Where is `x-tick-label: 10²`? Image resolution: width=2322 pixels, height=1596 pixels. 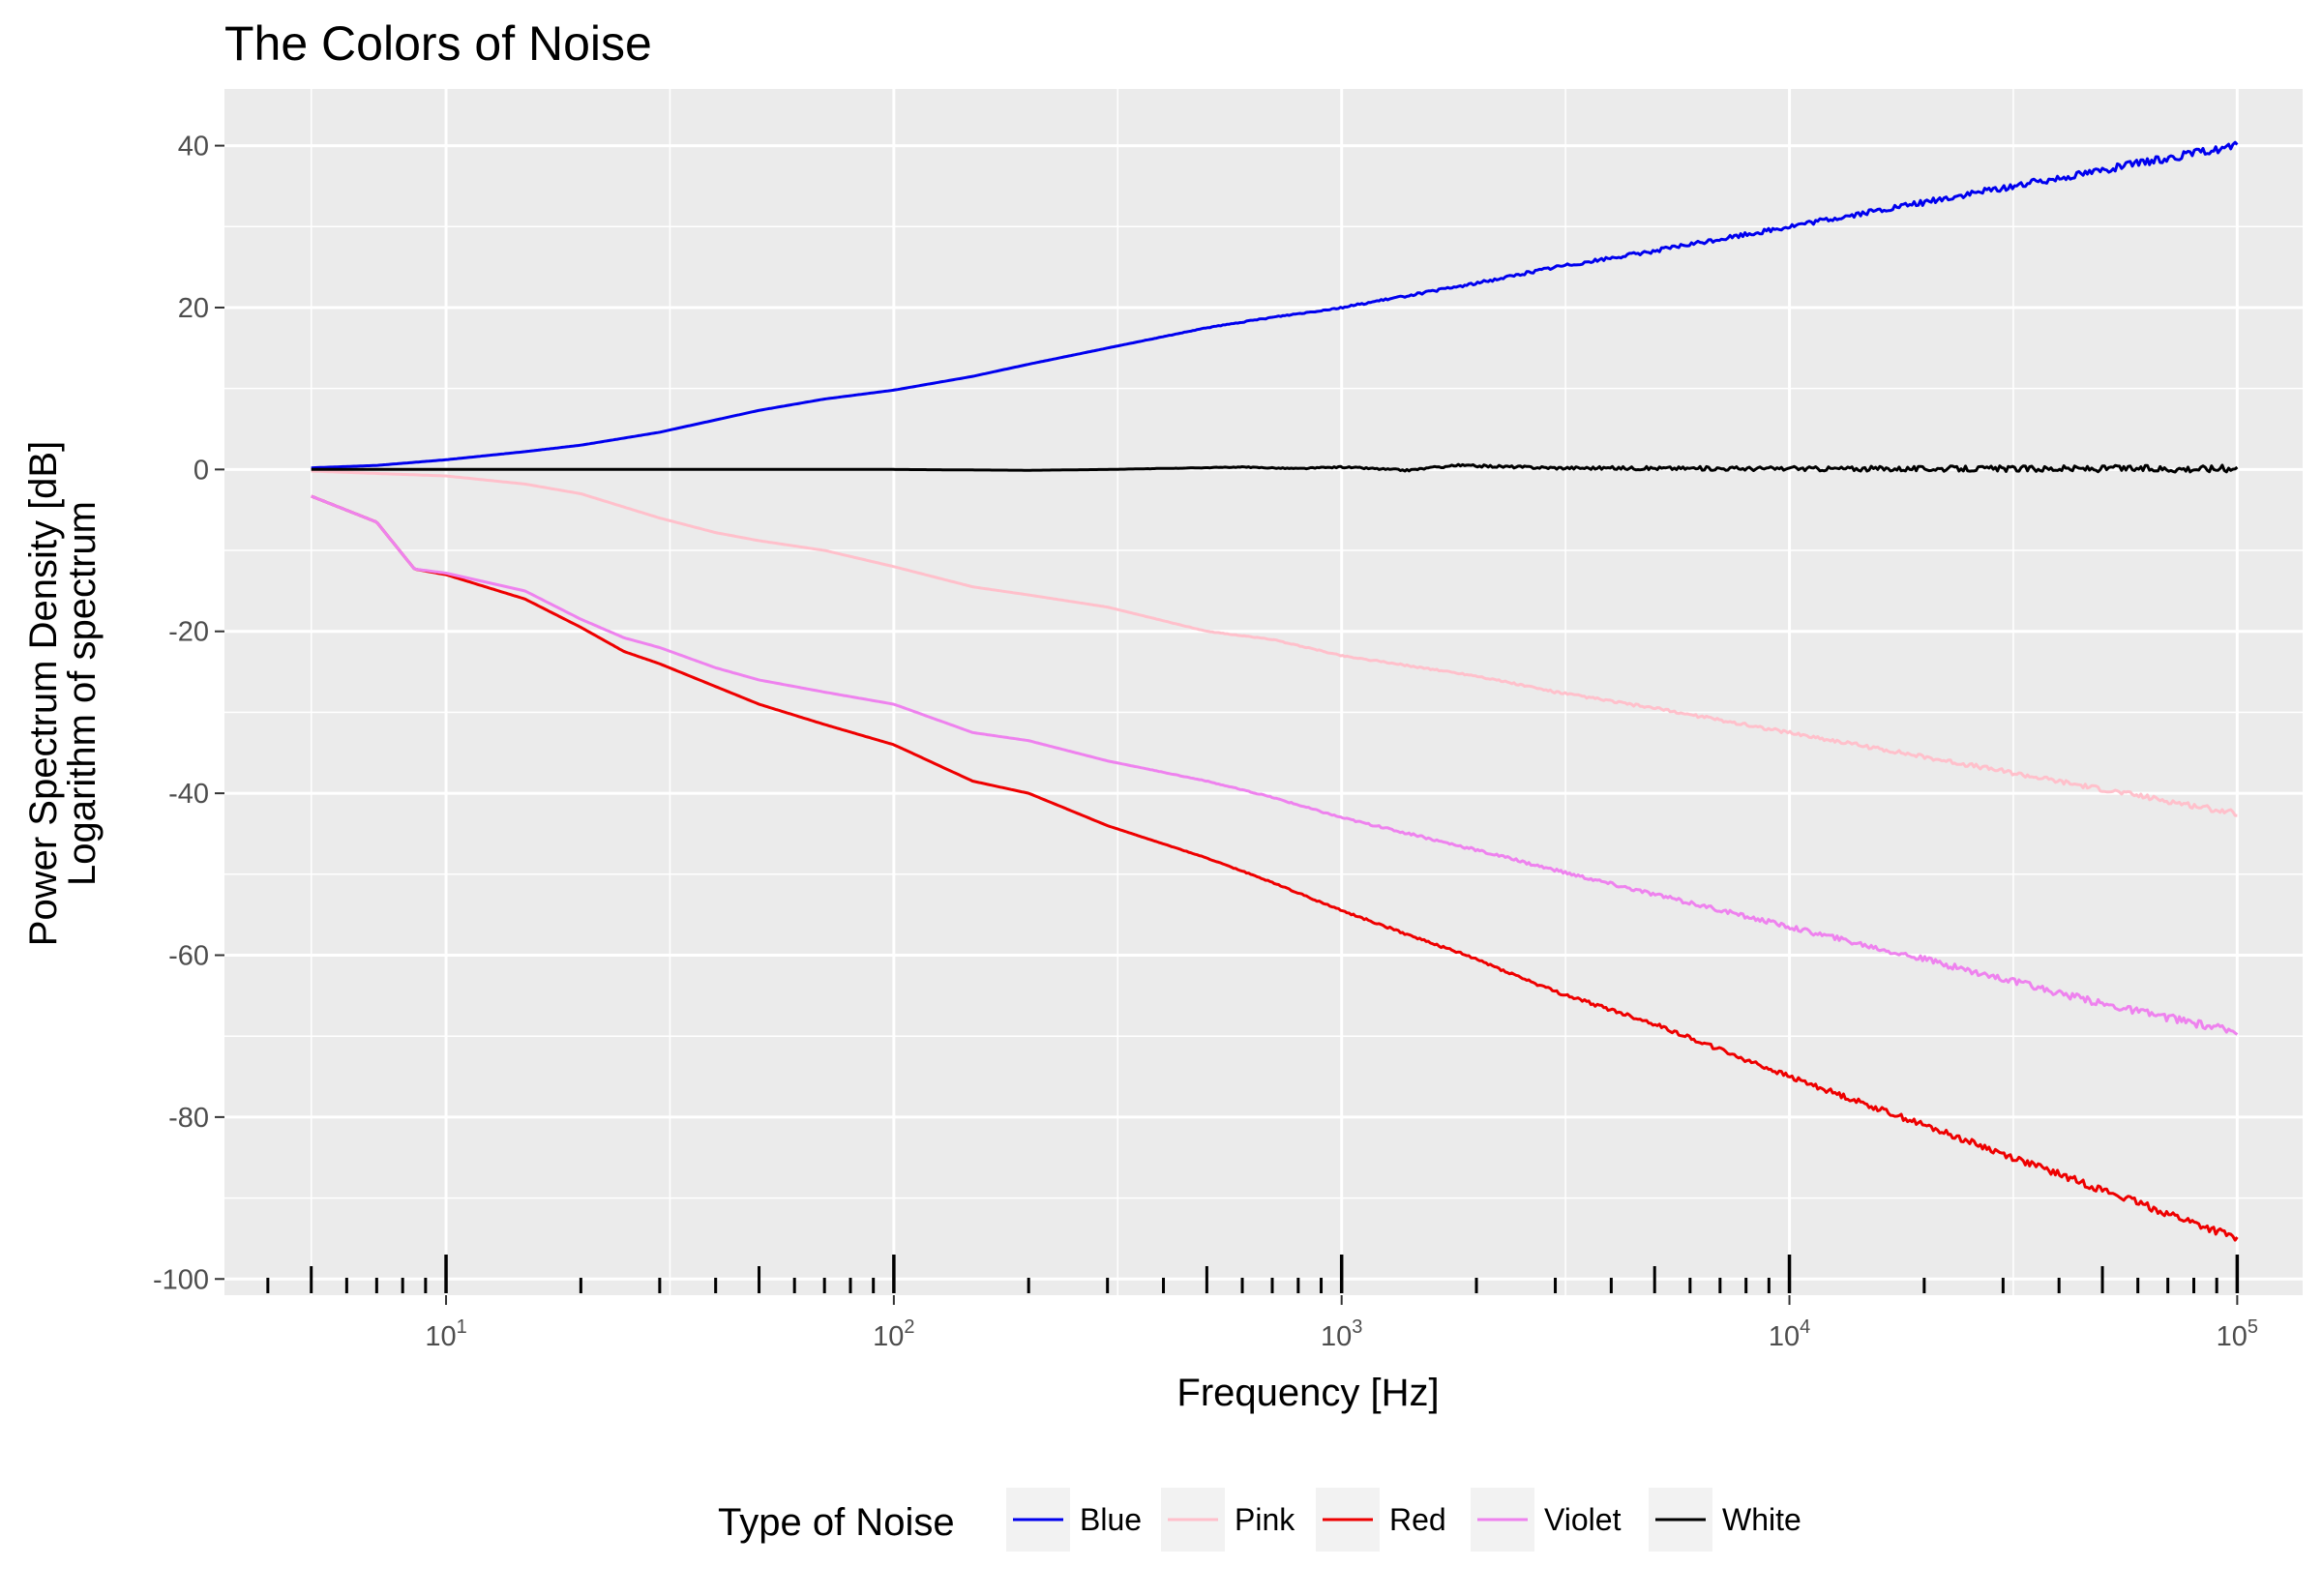 x-tick-label: 10² is located at coordinates (893, 1334).